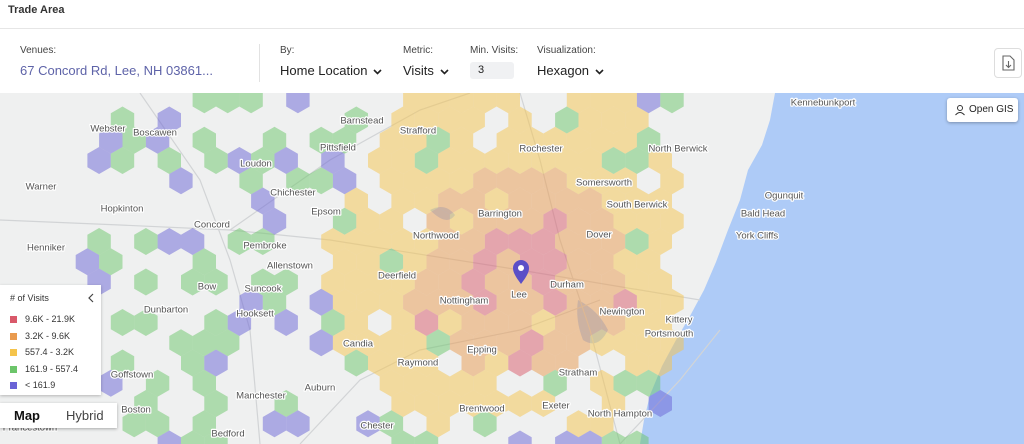 The image size is (1024, 444). I want to click on visualization-dropdown: Hexagon, so click(570, 70).